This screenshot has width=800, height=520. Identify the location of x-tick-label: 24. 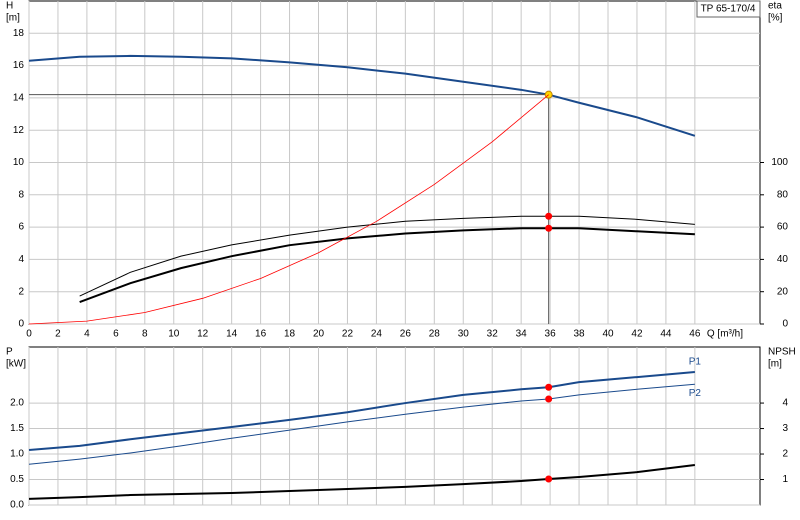
(377, 334).